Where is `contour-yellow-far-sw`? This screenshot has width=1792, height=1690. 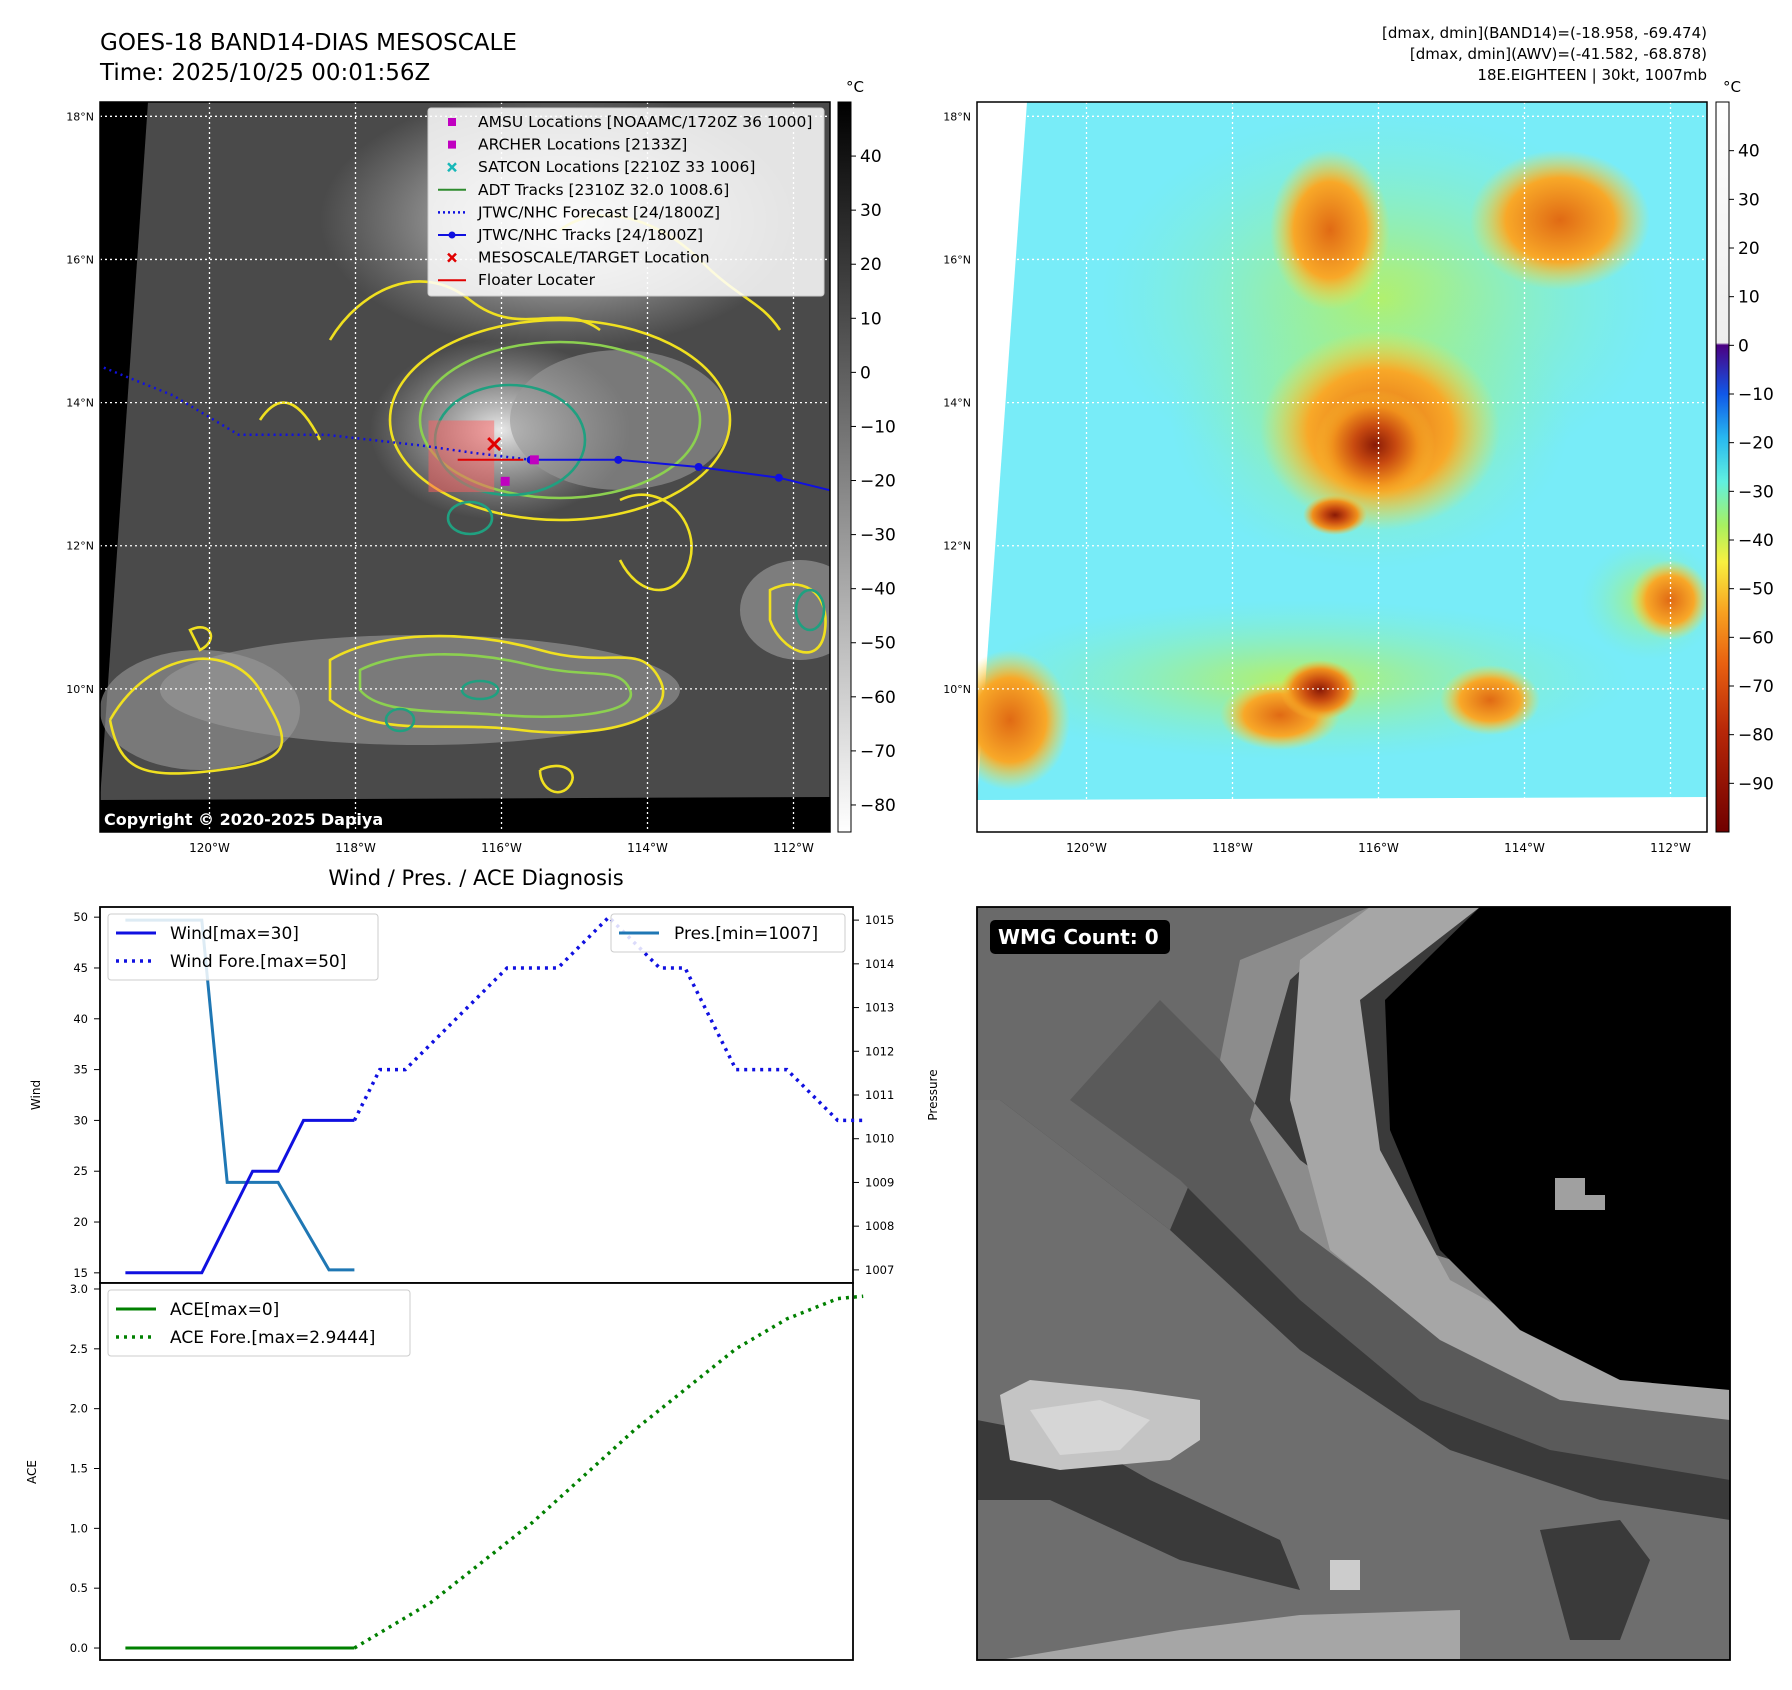 contour-yellow-far-sw is located at coordinates (200, 639).